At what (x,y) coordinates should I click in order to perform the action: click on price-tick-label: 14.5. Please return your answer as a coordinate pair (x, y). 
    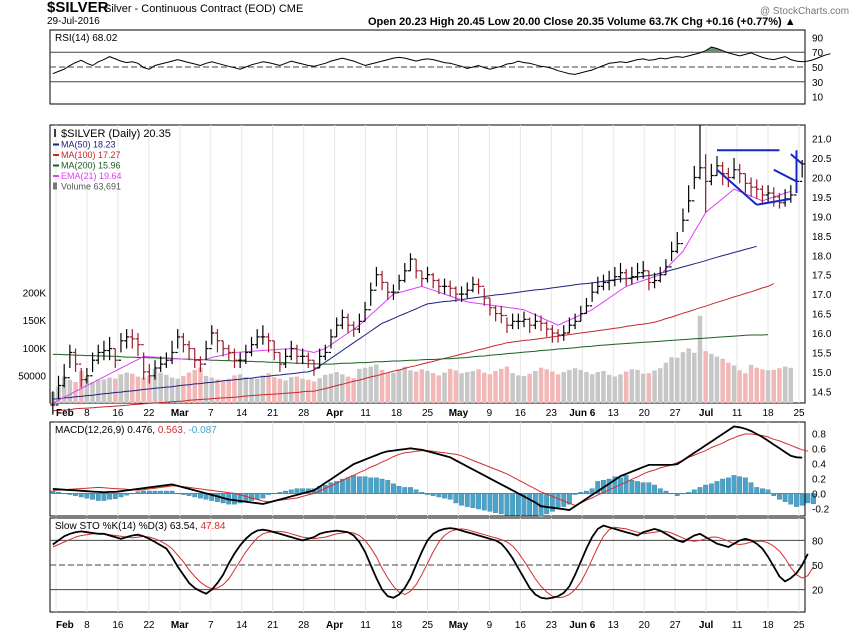
    Looking at the image, I should click on (822, 392).